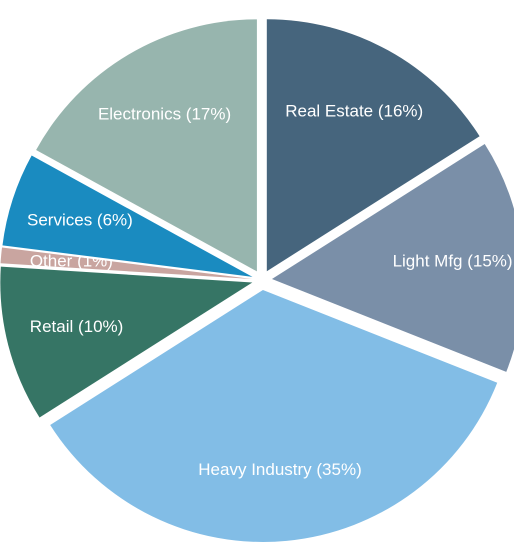 The image size is (514, 554). I want to click on slice-label: Services (6%), so click(80, 219).